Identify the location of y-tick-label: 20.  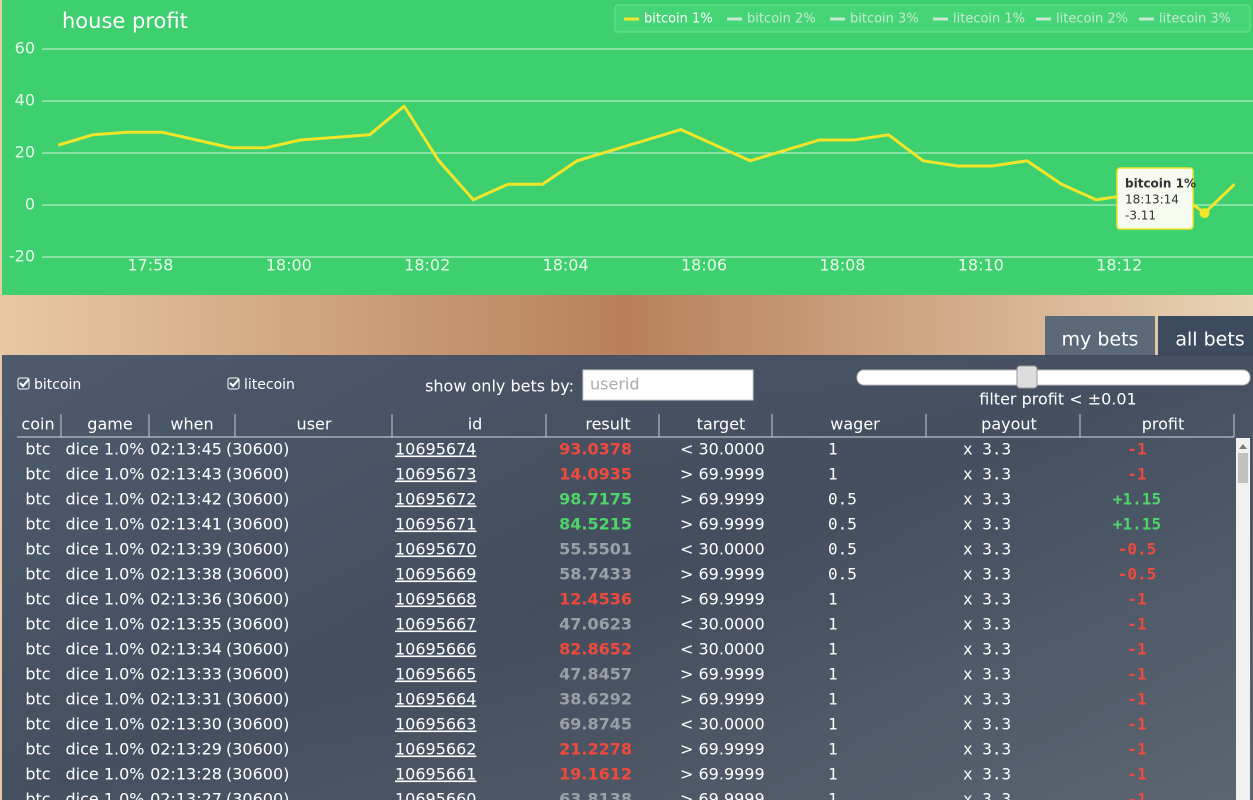
(25, 152).